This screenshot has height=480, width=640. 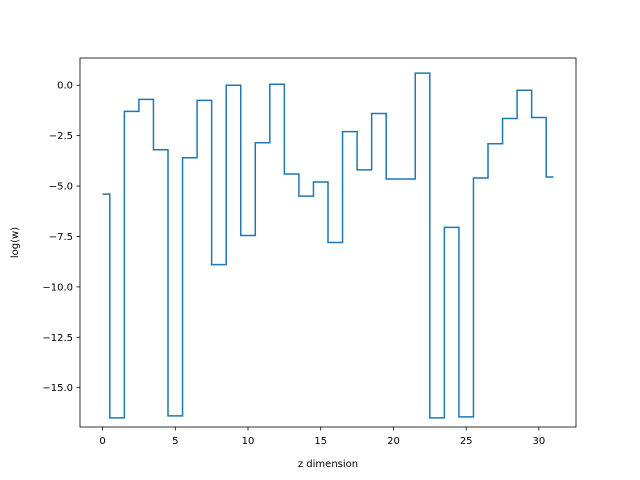 What do you see at coordinates (65, 86) in the screenshot?
I see `y-tick-label: 0.0` at bounding box center [65, 86].